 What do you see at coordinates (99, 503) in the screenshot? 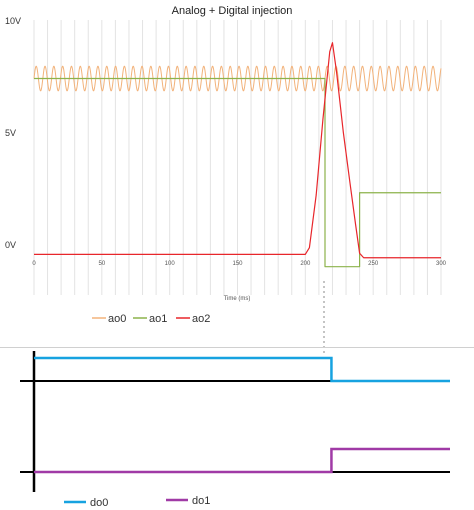
I see `legend-label-do0: do0` at bounding box center [99, 503].